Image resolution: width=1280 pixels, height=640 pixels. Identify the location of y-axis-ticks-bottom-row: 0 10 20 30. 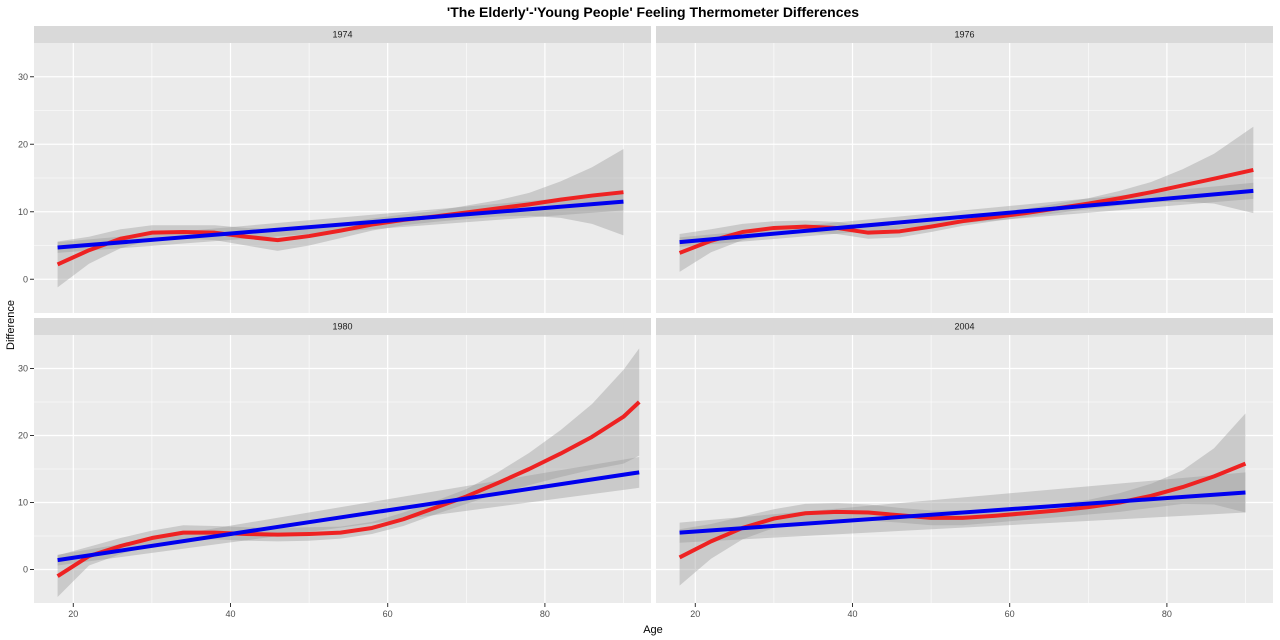
(26, 469).